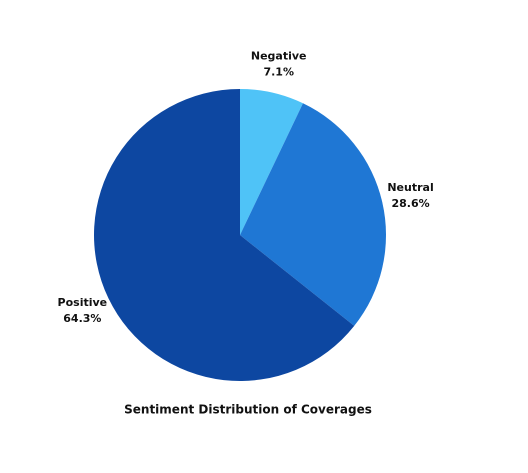 This screenshot has width=528, height=473. Describe the element at coordinates (278, 71) in the screenshot. I see `slice-value-label: 7.1%` at that location.